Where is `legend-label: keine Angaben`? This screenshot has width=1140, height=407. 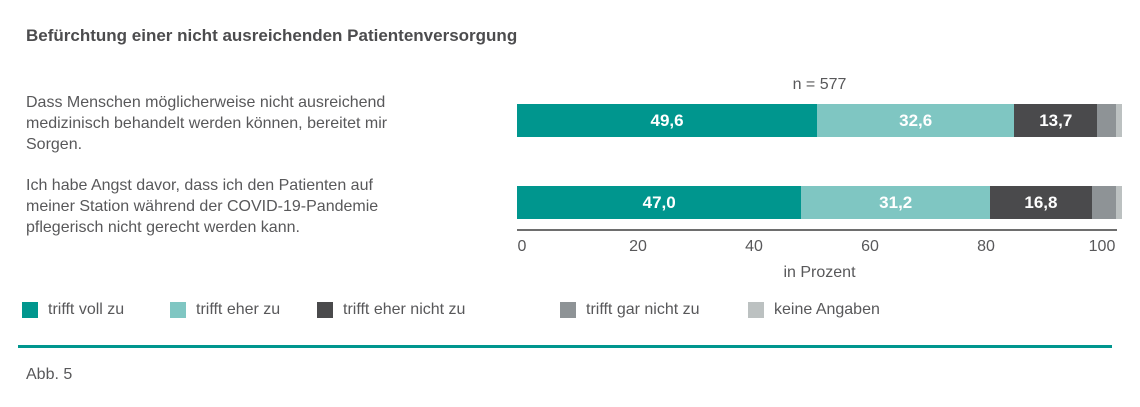 legend-label: keine Angaben is located at coordinates (827, 309).